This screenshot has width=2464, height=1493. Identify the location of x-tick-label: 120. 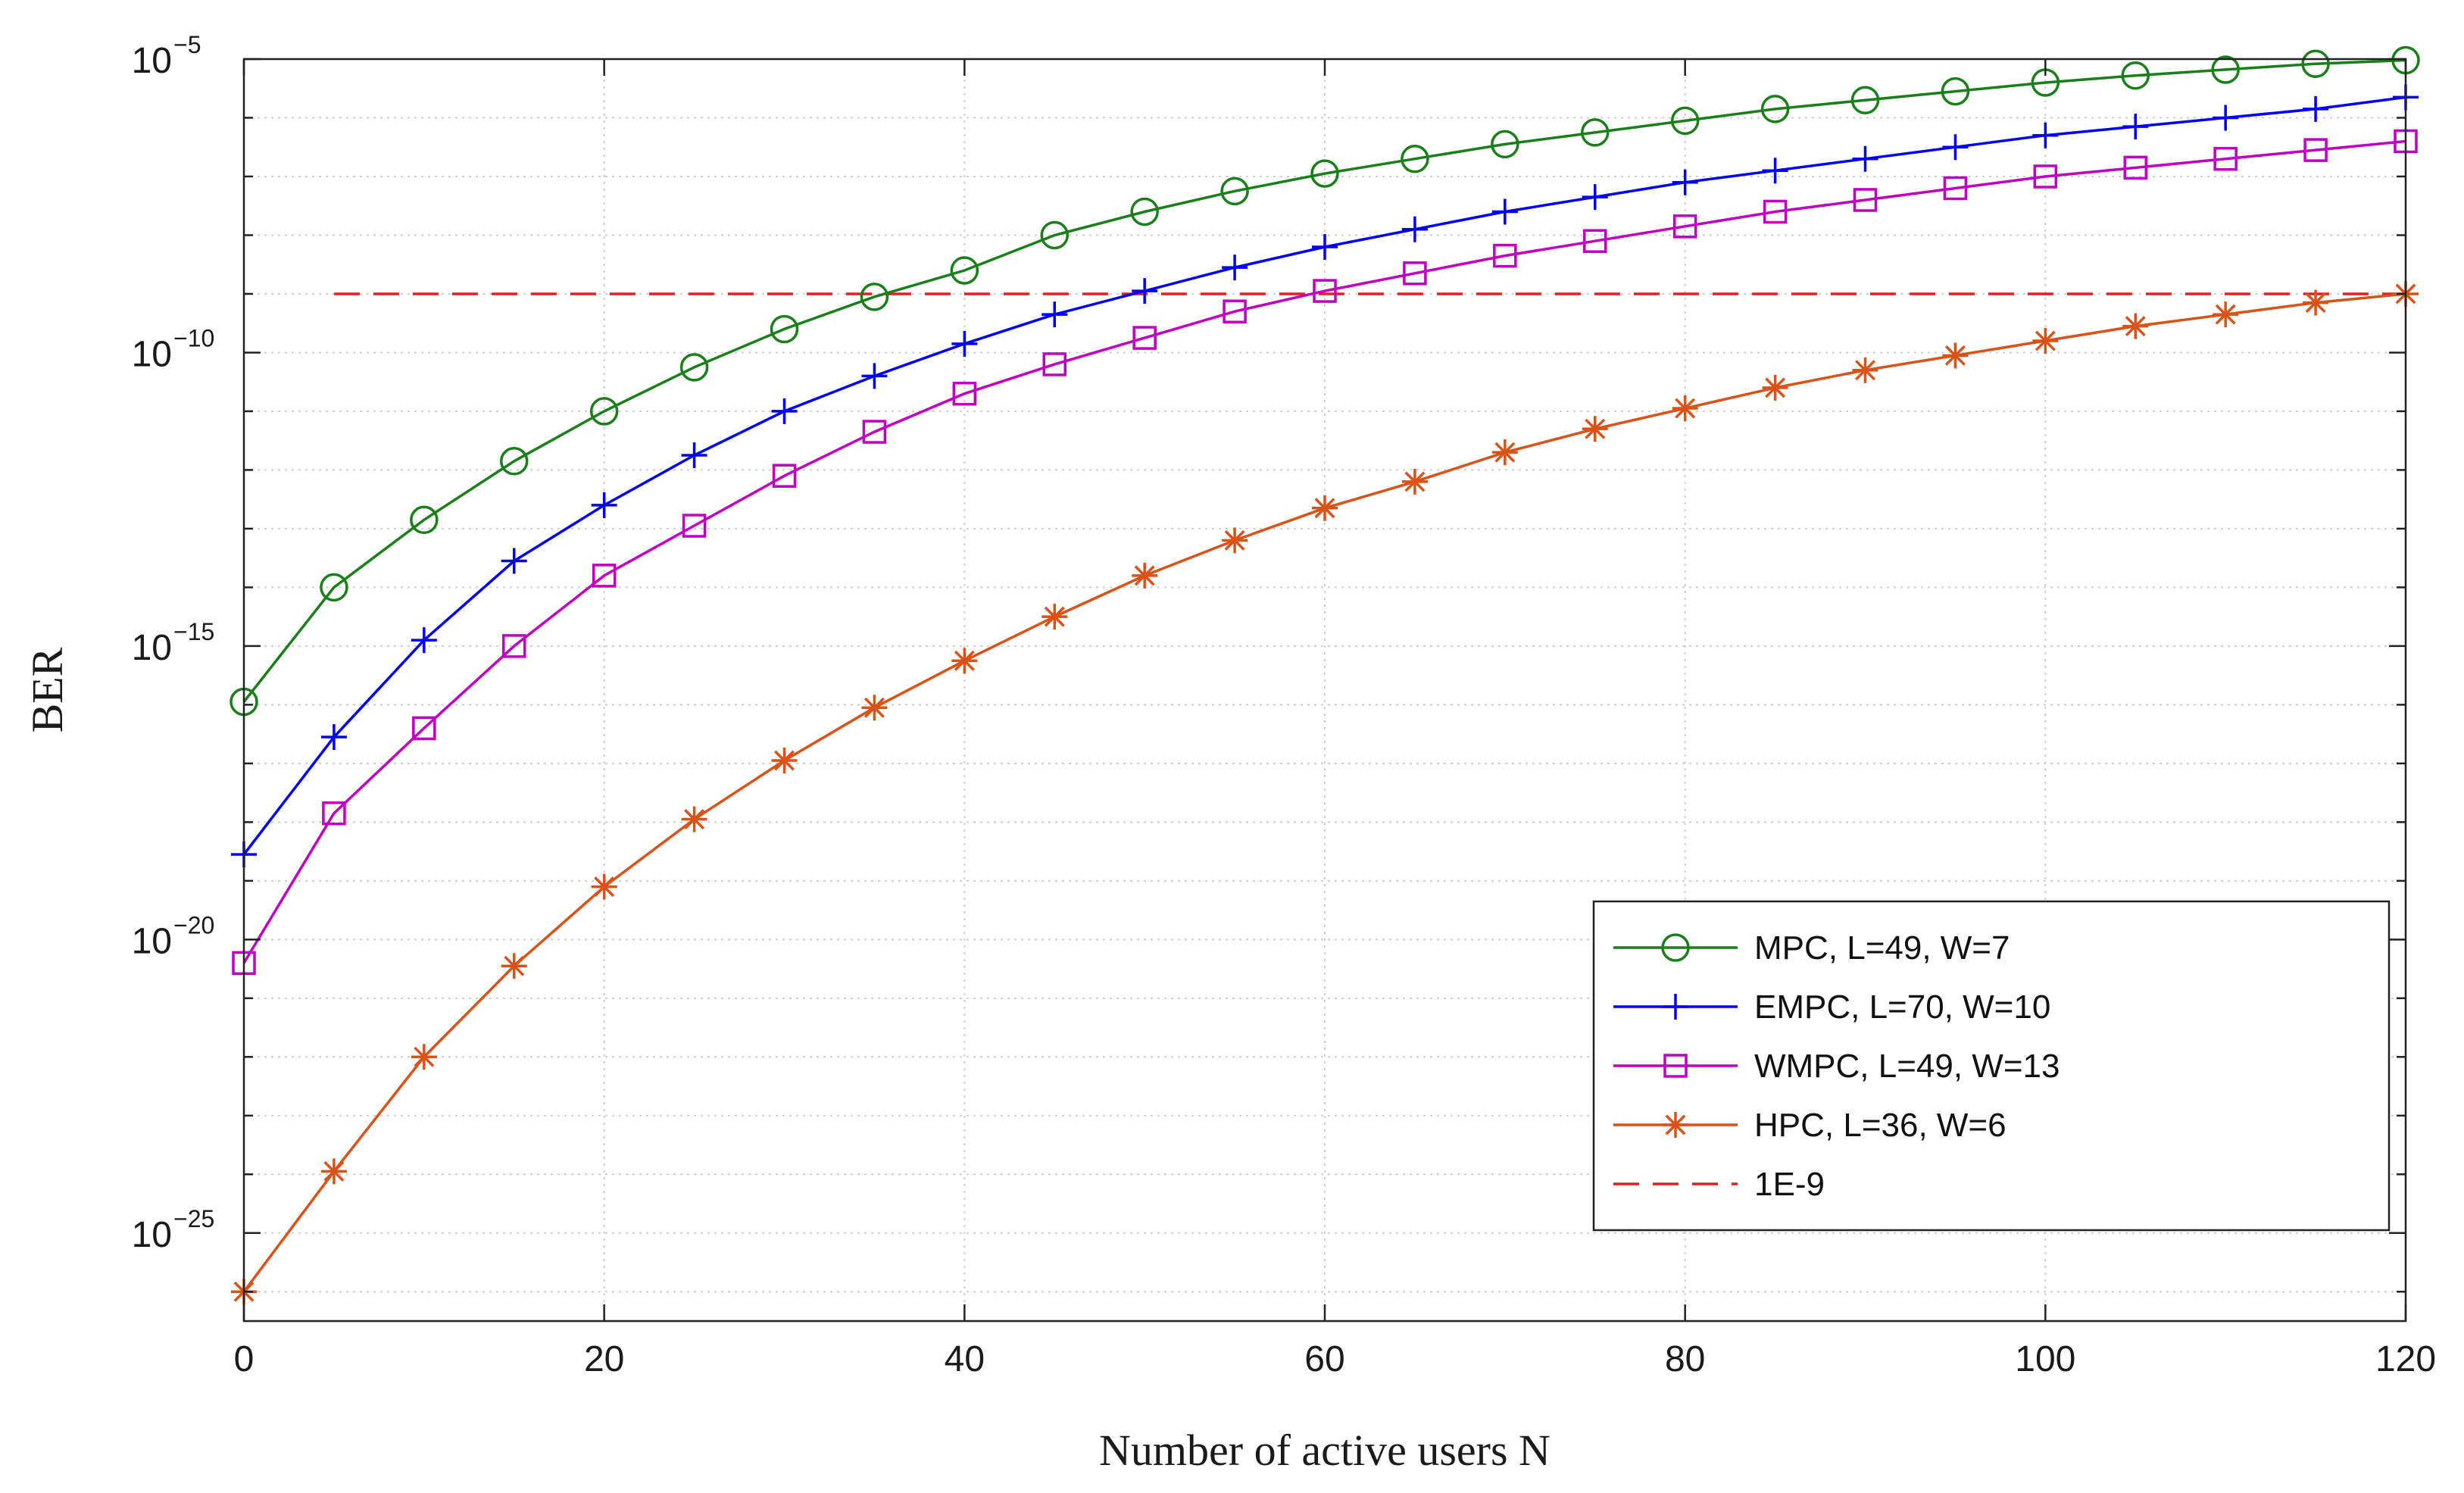
(2405, 1359).